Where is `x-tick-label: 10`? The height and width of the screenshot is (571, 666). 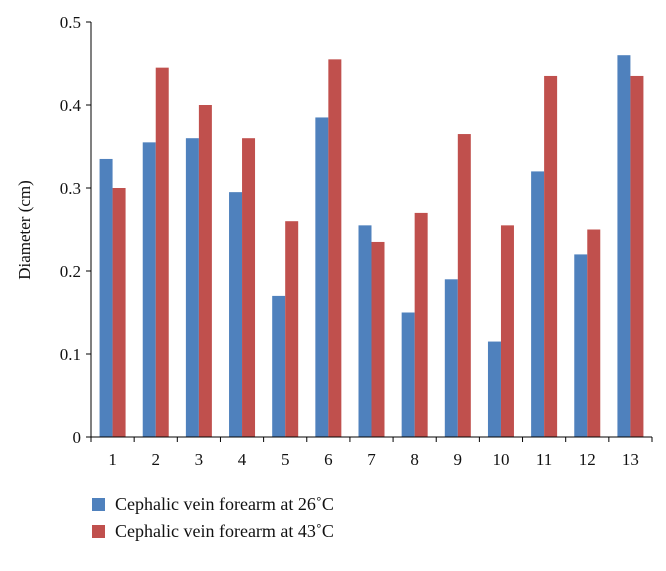 x-tick-label: 10 is located at coordinates (500, 459).